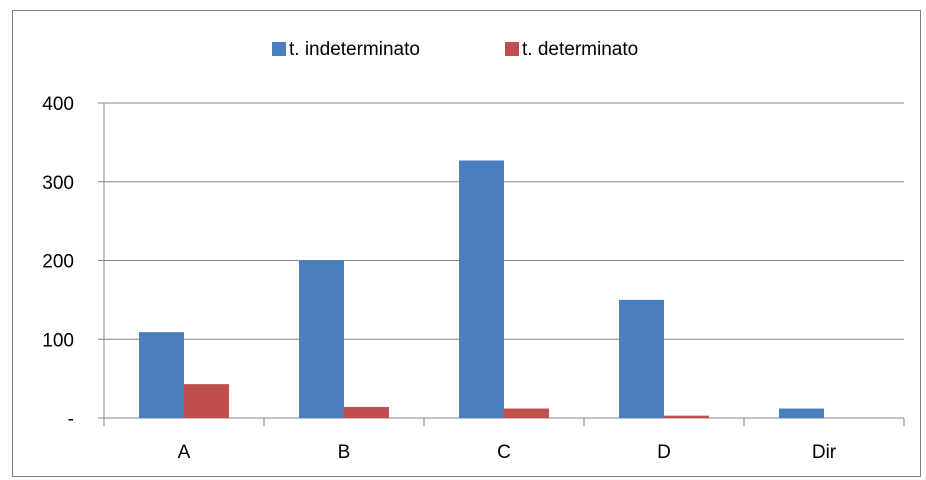 The image size is (926, 480). I want to click on legend-label: t. determinato, so click(580, 49).